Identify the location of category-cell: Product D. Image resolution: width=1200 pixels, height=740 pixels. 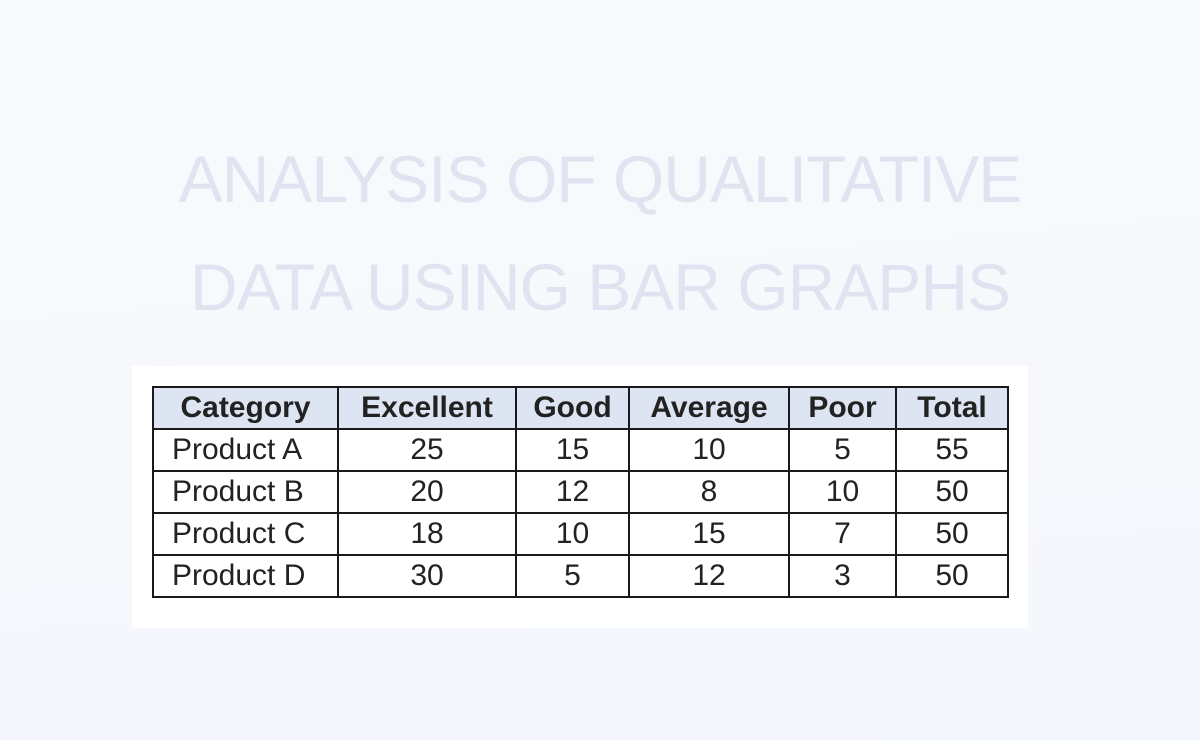
(245, 576).